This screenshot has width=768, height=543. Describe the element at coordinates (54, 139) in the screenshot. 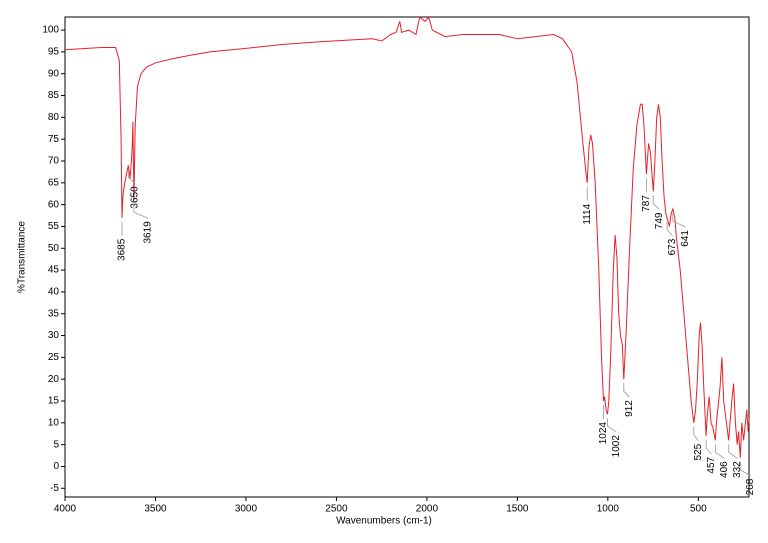

I see `y-tick-label: 75` at that location.